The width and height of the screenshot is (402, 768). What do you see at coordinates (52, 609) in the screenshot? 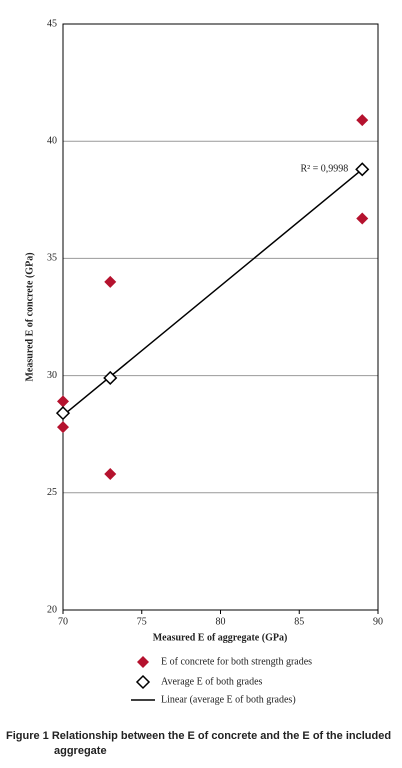
I see `y-tick-label: 20` at bounding box center [52, 609].